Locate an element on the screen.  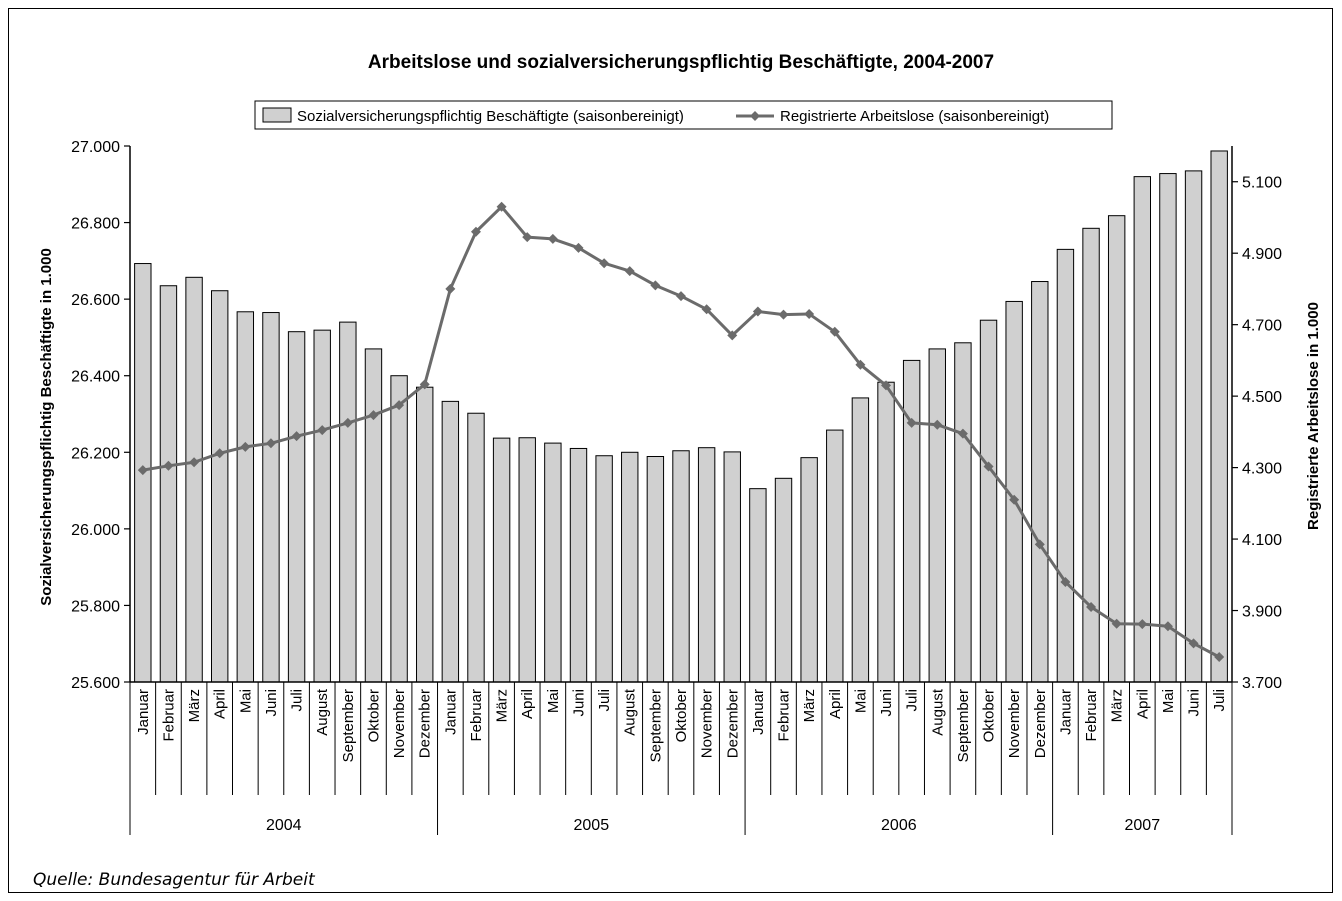
year-label: 2004 is located at coordinates (284, 825).